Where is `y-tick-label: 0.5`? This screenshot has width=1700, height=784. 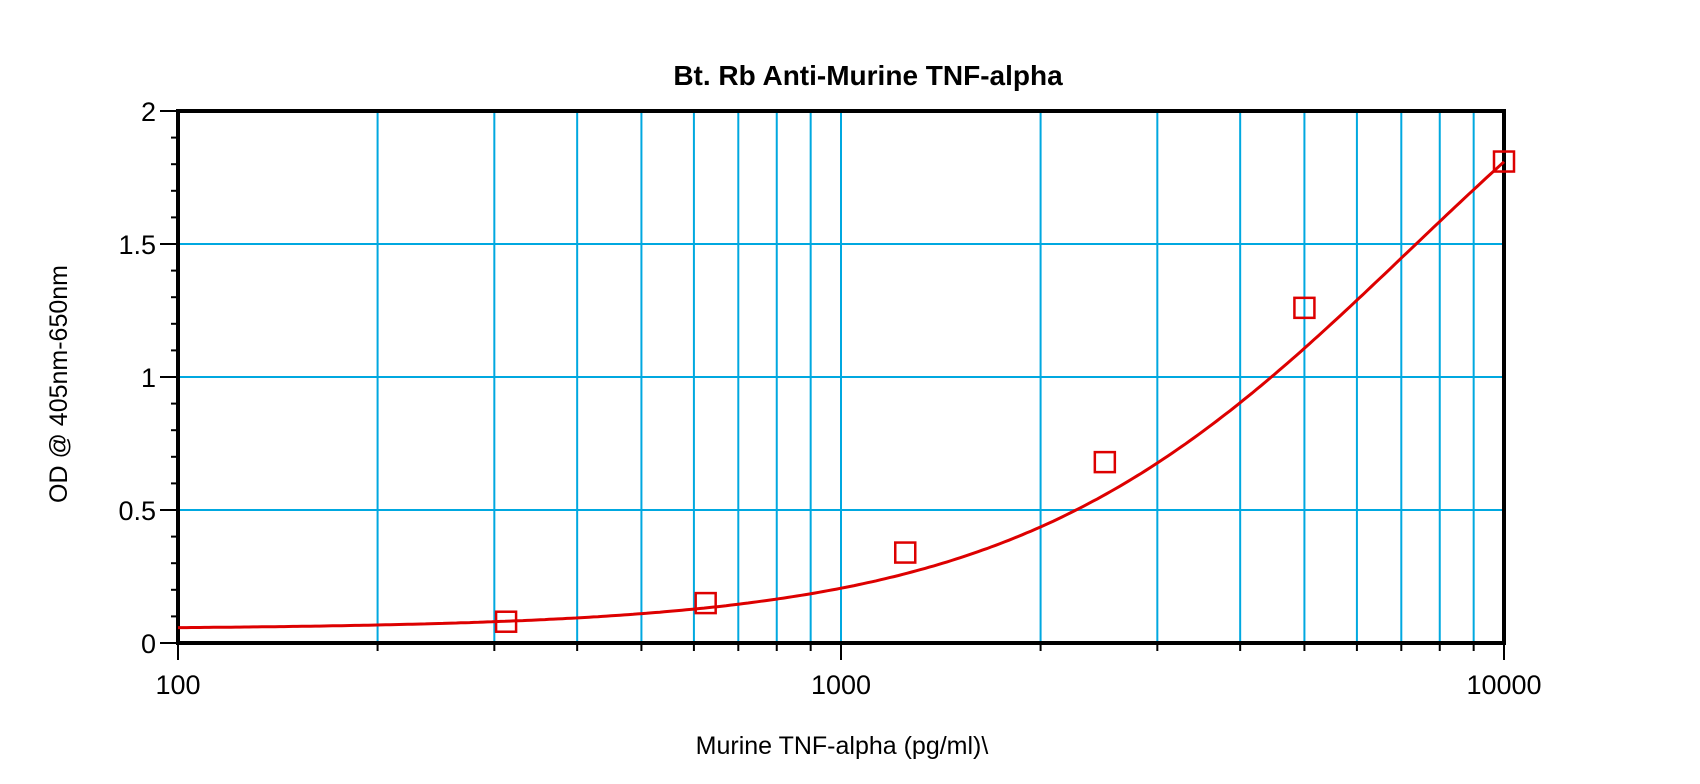 y-tick-label: 0.5 is located at coordinates (137, 511).